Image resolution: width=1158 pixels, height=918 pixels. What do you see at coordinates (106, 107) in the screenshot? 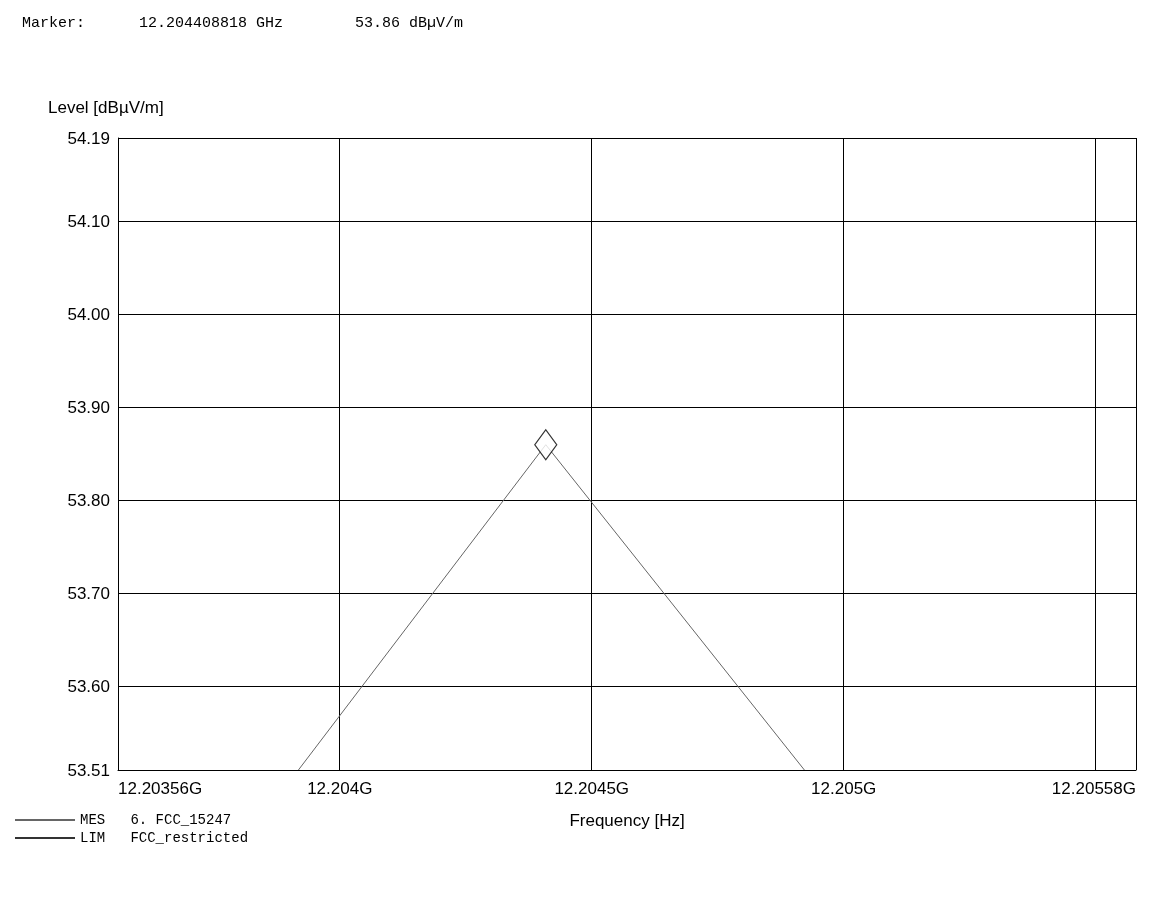
I see `y-axis-title: Level [dBµV/m]` at bounding box center [106, 107].